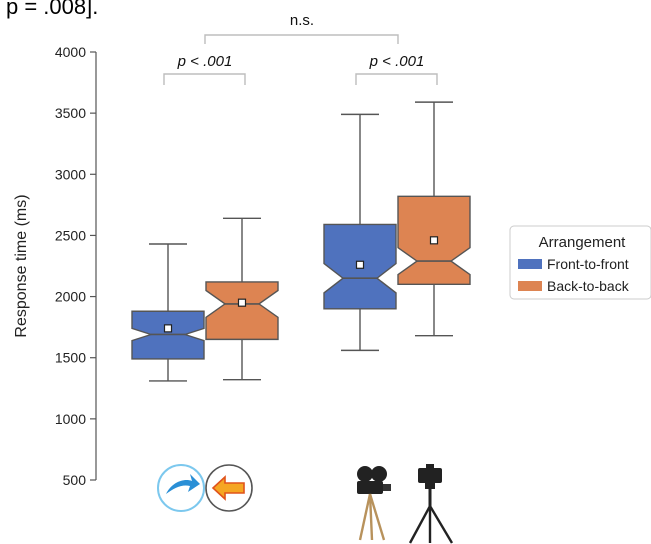 Image resolution: width=651 pixels, height=544 pixels. What do you see at coordinates (530, 286) in the screenshot?
I see `legend-swatch-back` at bounding box center [530, 286].